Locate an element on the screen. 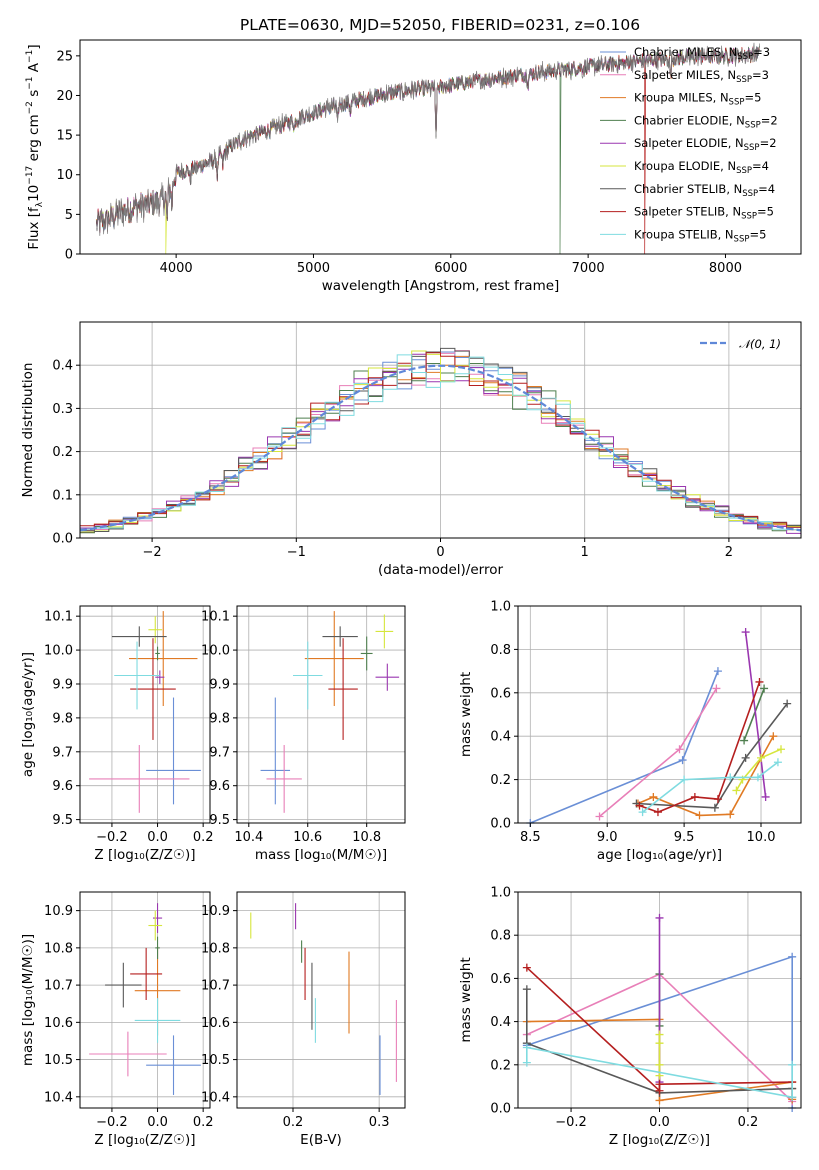  weight_vs_Z-frame is located at coordinates (659, 1000).